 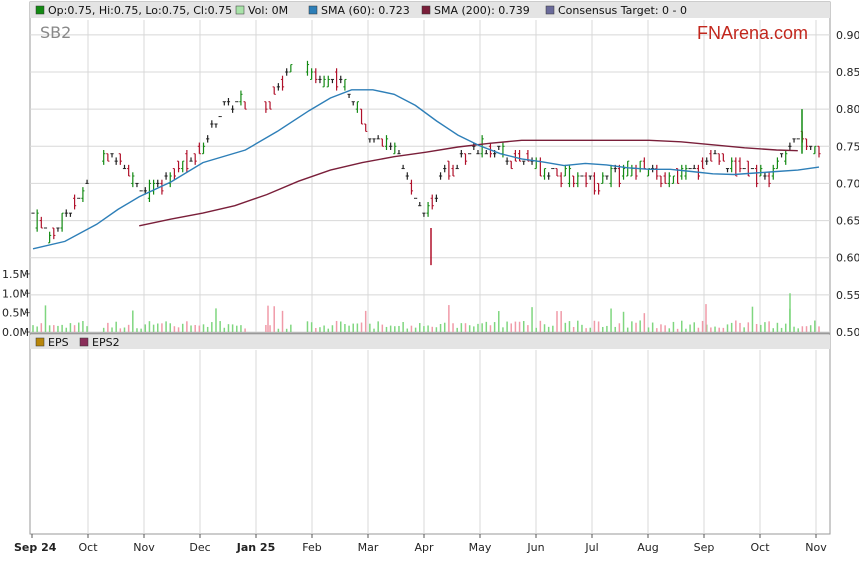 I want to click on ohlc-swatch-icon, so click(x=40, y=10).